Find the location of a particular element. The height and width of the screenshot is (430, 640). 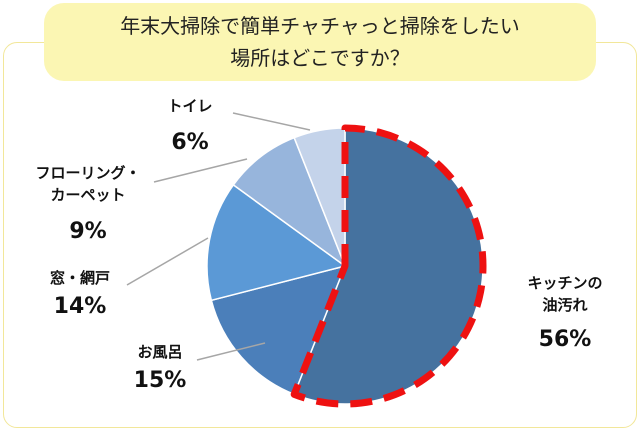

slice-percent-label: 15% is located at coordinates (160, 380).